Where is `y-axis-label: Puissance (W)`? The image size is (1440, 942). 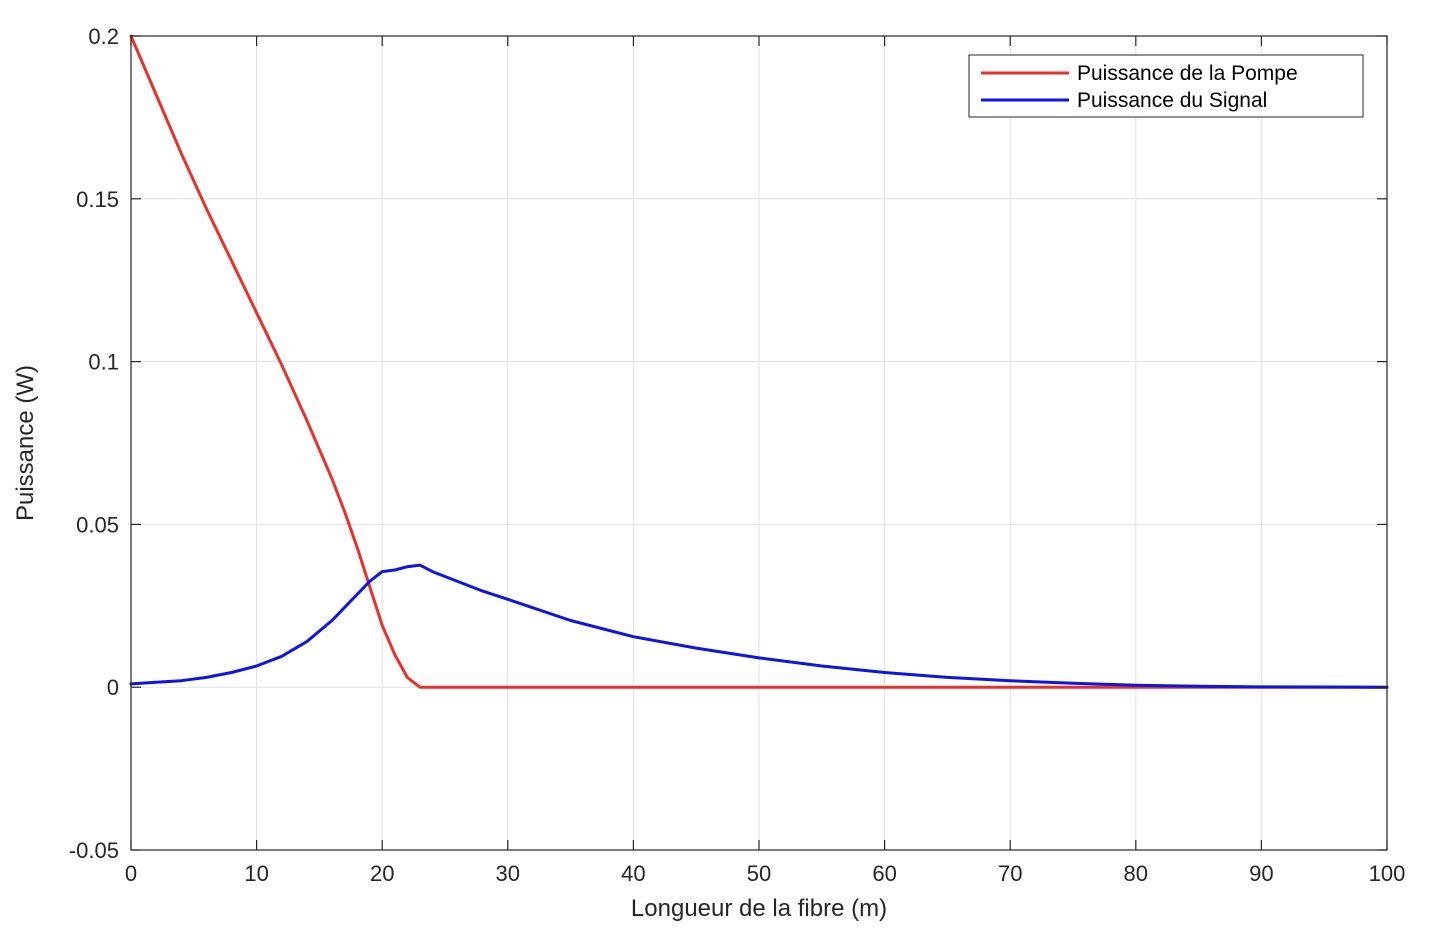
y-axis-label: Puissance (W) is located at coordinates (25, 443).